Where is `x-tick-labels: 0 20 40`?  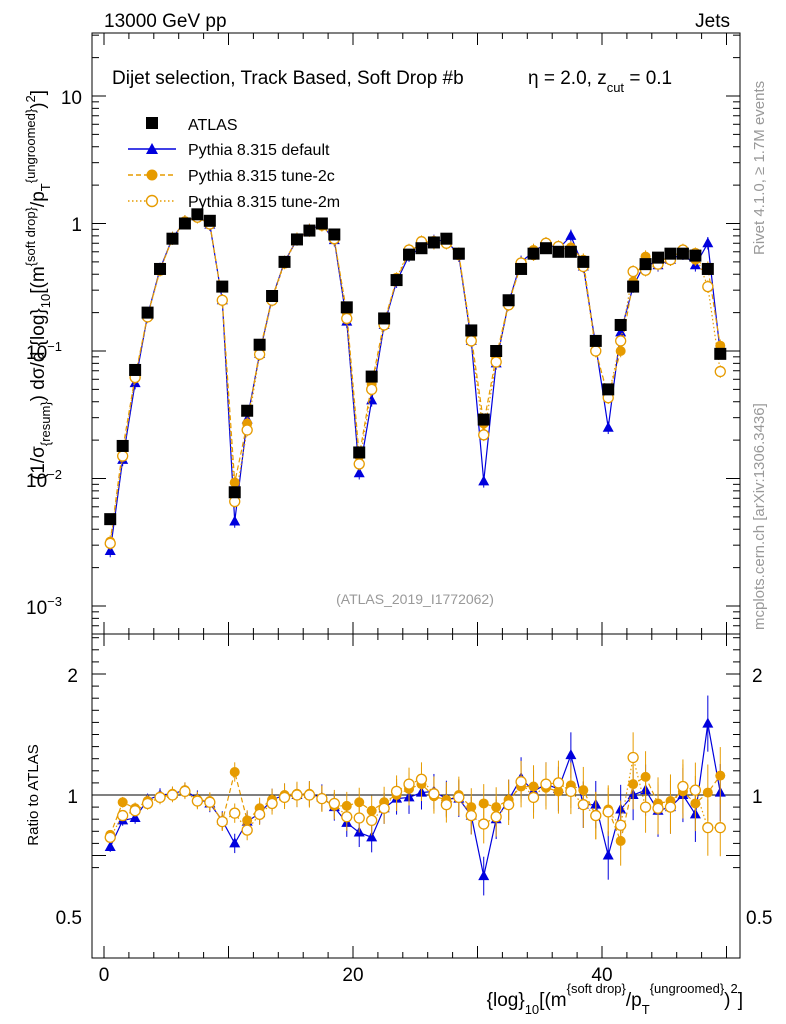
x-tick-labels: 0 20 40 is located at coordinates (356, 975).